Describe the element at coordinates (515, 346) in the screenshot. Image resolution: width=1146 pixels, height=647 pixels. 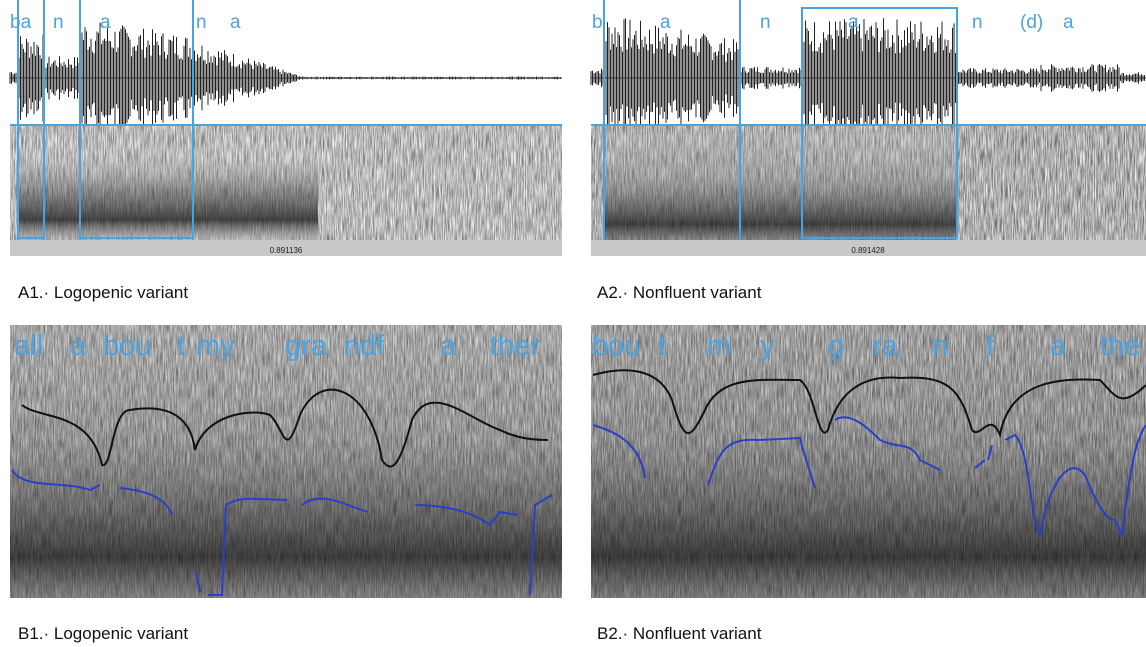
I see `segment-label: ther` at that location.